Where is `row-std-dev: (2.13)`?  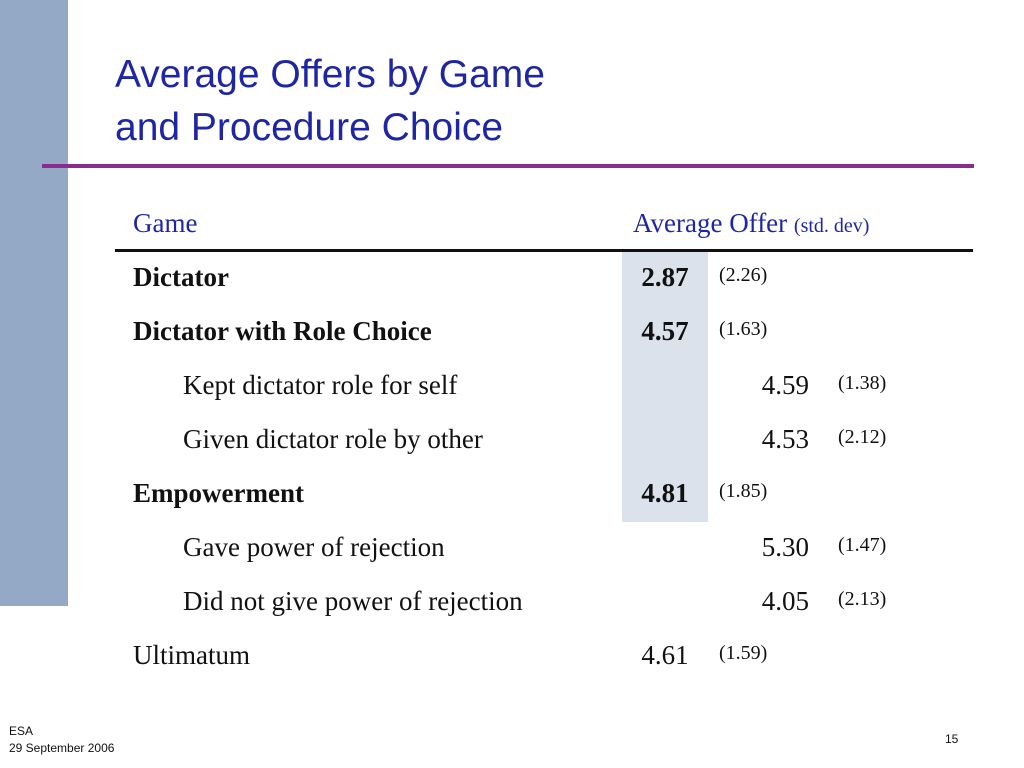
row-std-dev: (2.13) is located at coordinates (862, 599).